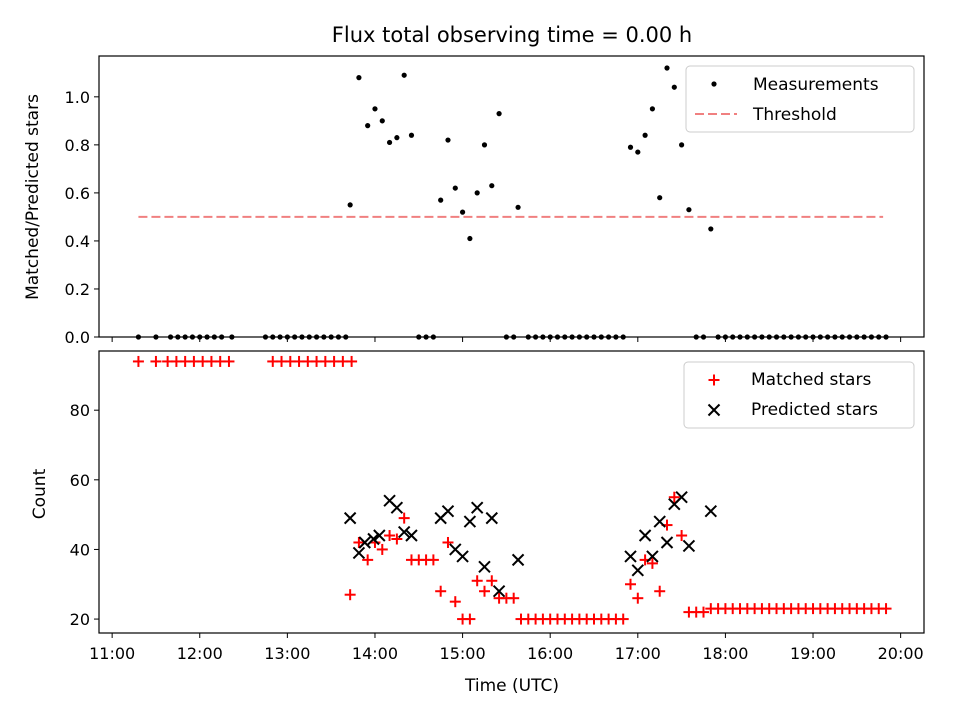 The image size is (960, 720). What do you see at coordinates (725, 653) in the screenshot?
I see `x-tick-label: 18:00` at bounding box center [725, 653].